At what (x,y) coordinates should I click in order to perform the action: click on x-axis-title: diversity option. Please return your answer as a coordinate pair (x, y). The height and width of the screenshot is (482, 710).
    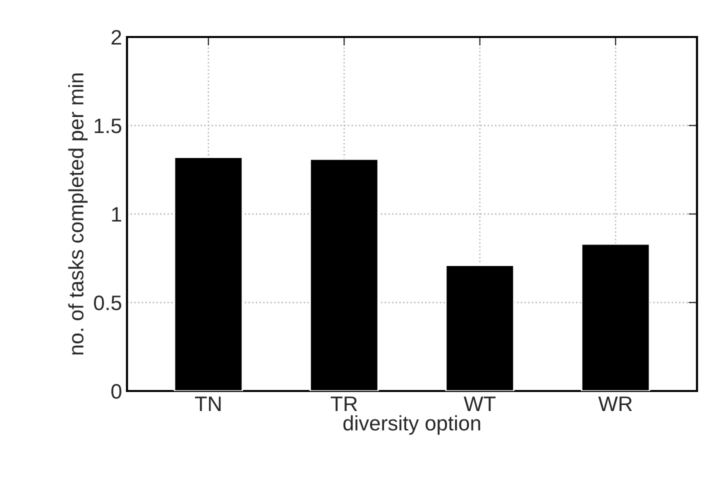
    Looking at the image, I should click on (411, 425).